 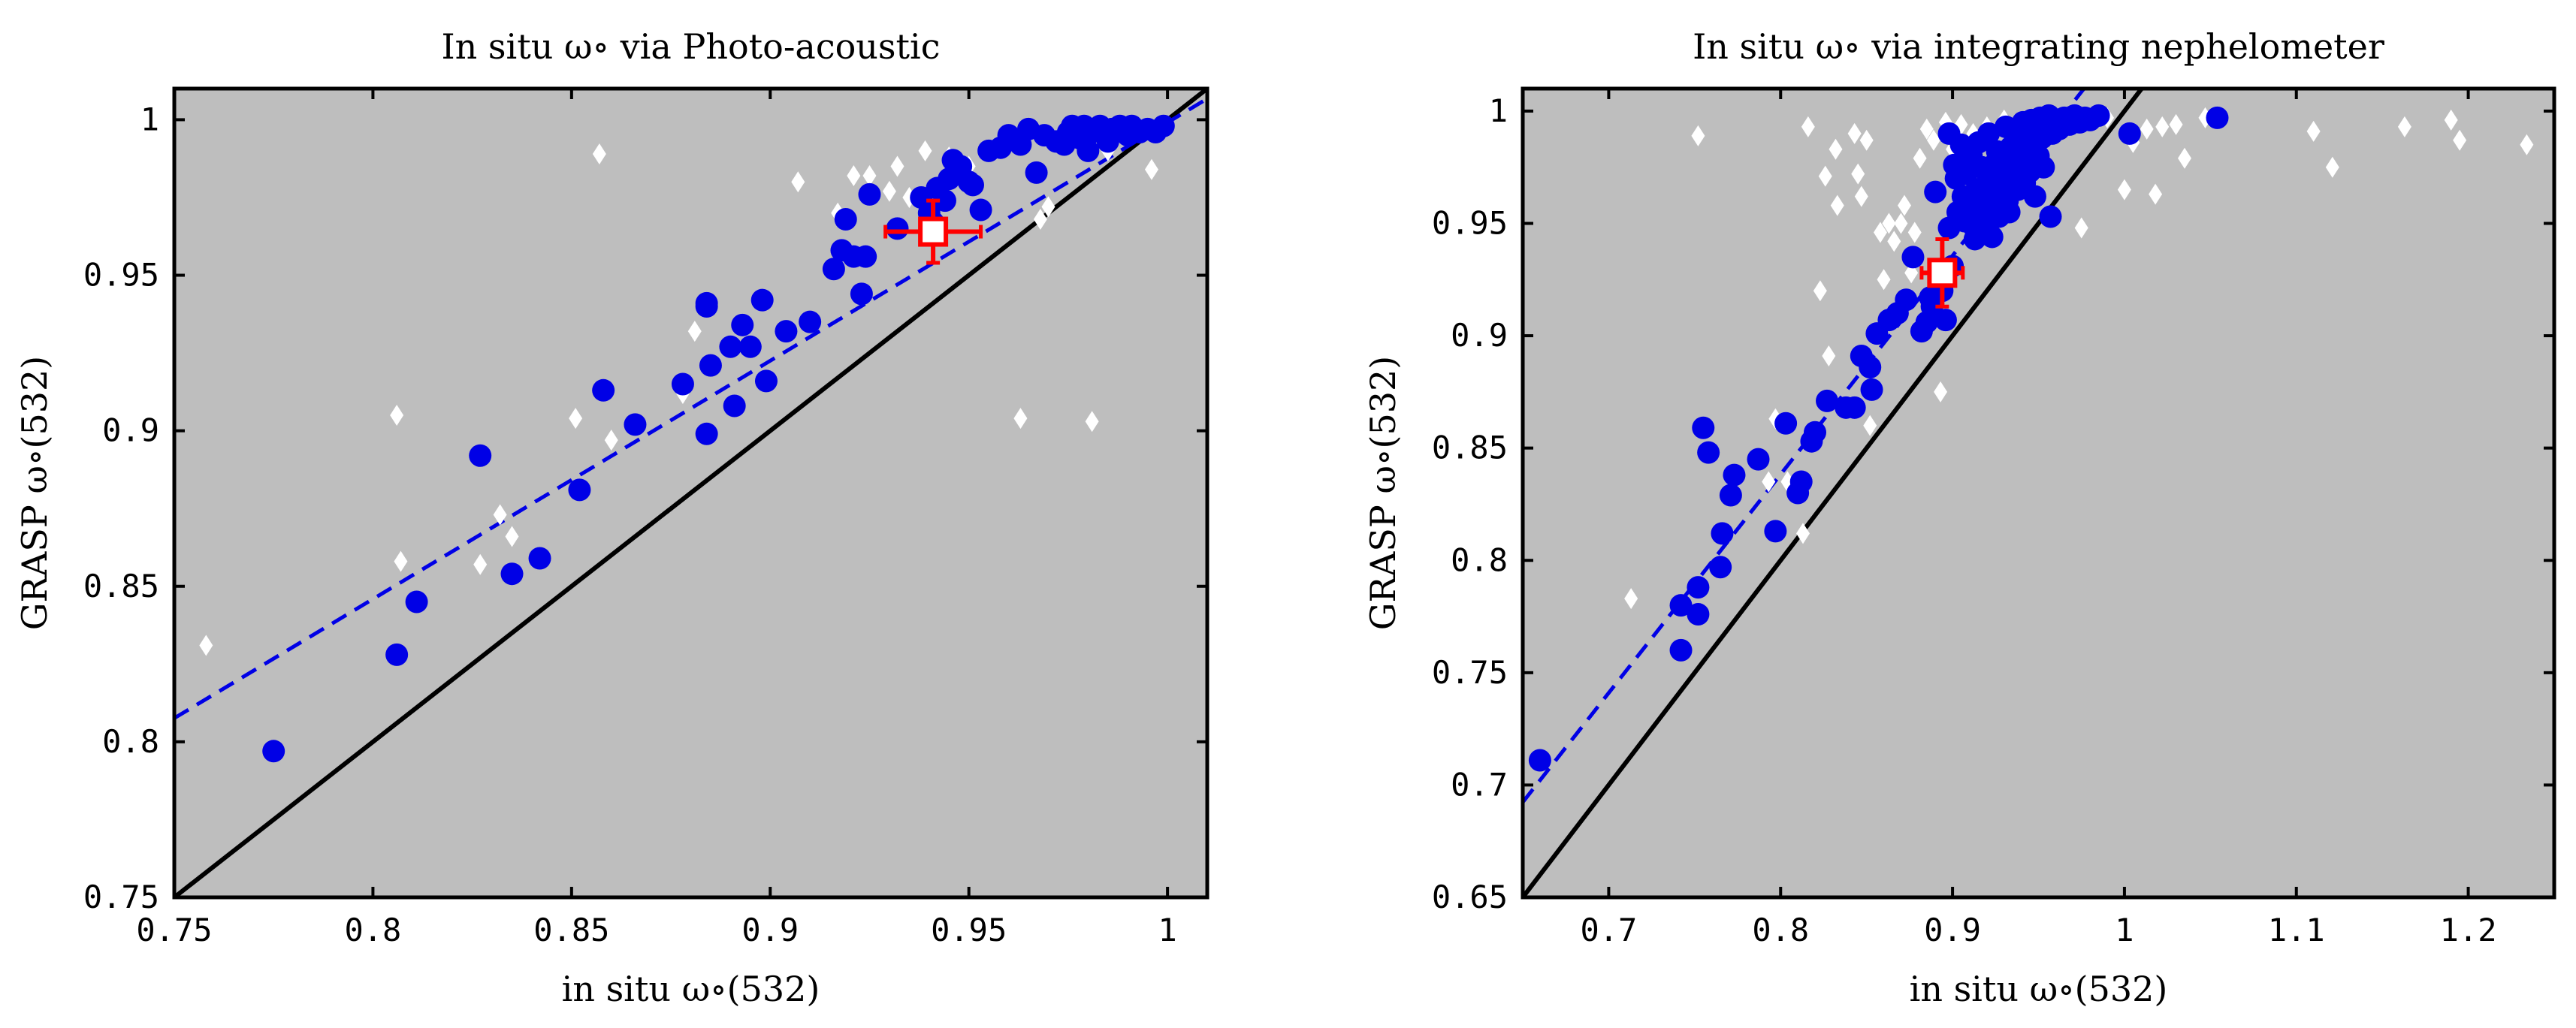 I want to click on y-tick-label: 0.8, so click(x=1479, y=559).